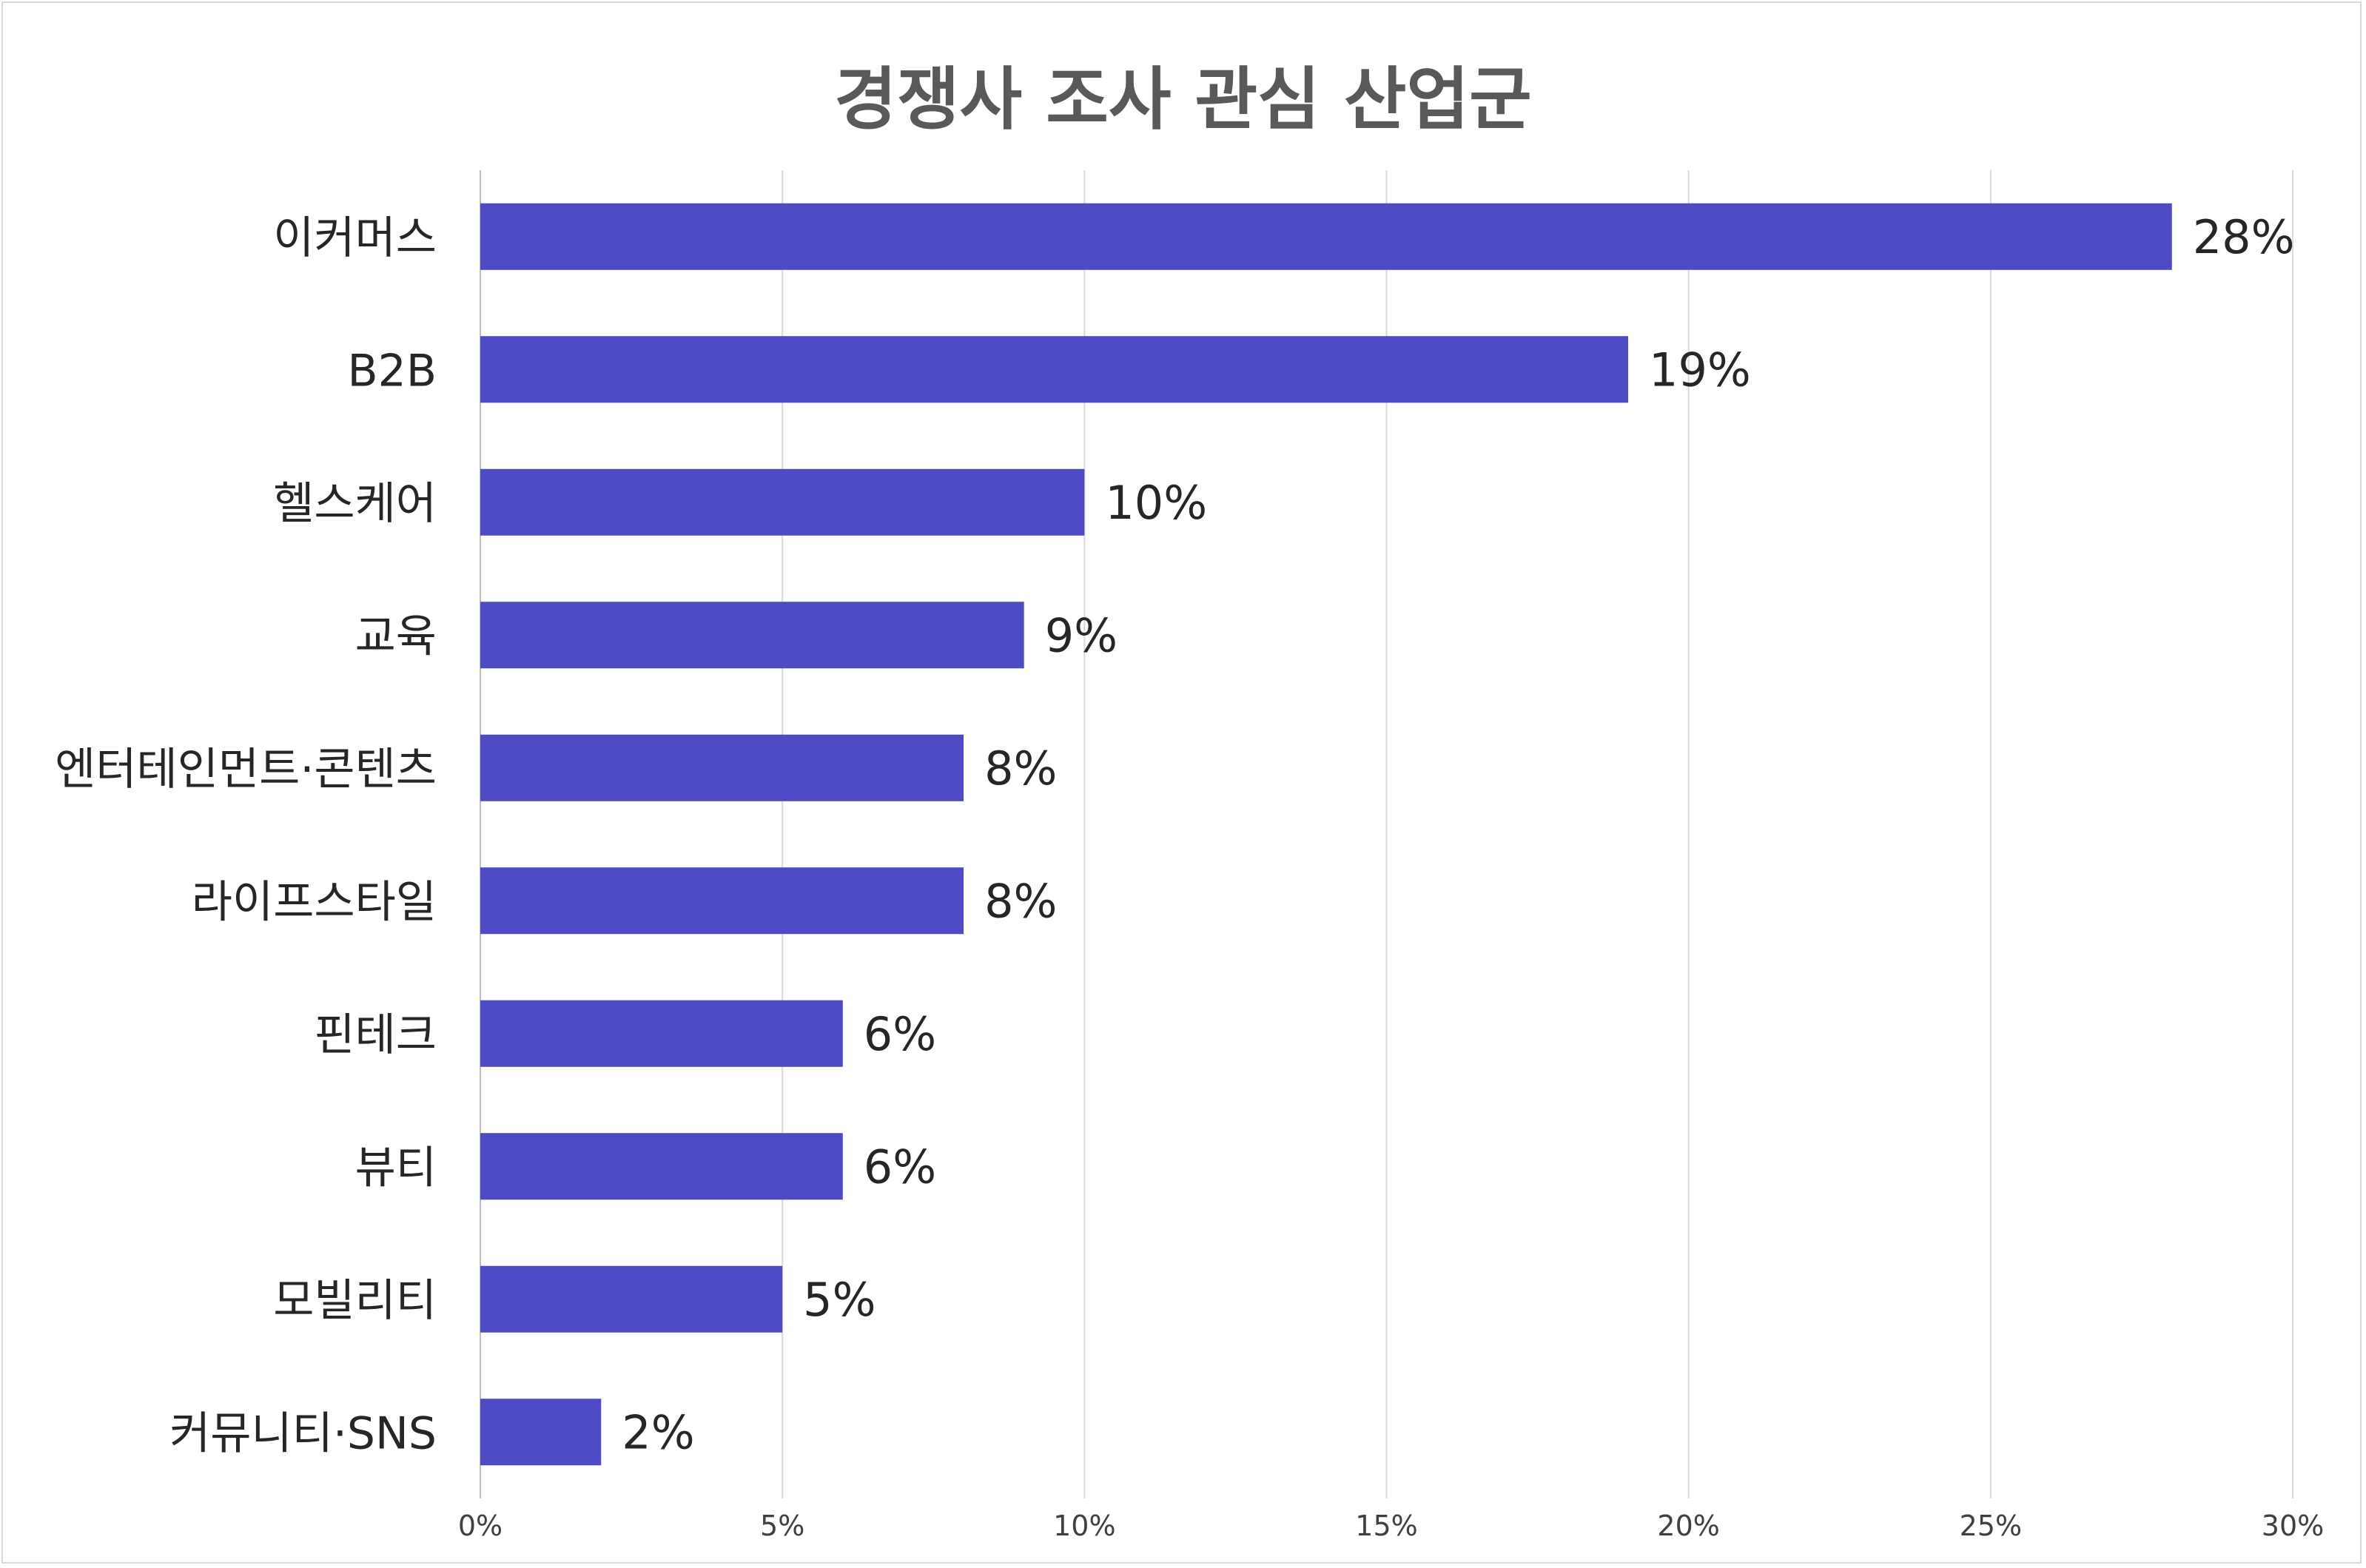  Describe the element at coordinates (355, 504) in the screenshot. I see `category-label: 헬스케어` at that location.